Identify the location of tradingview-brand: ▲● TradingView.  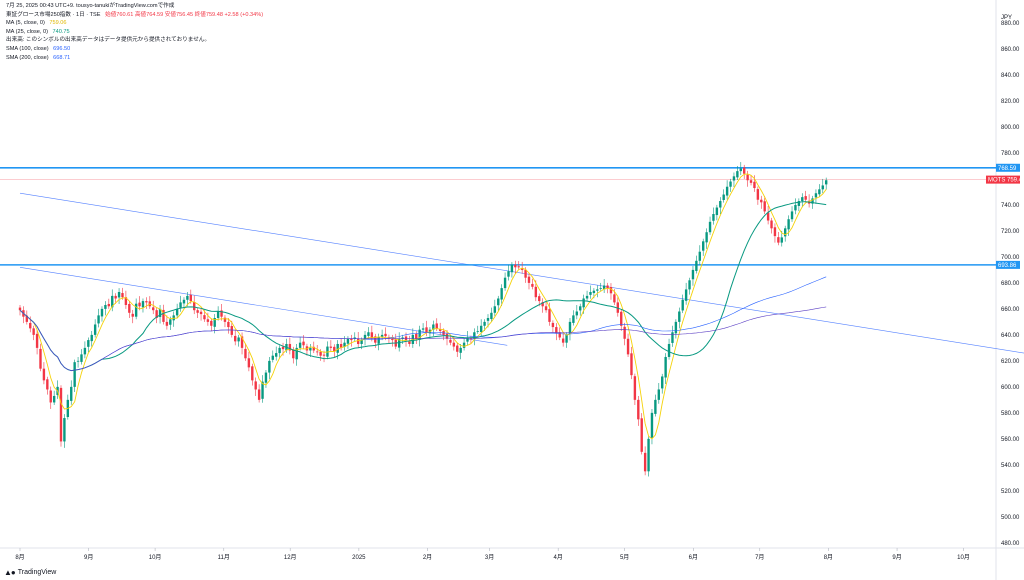
(30, 572).